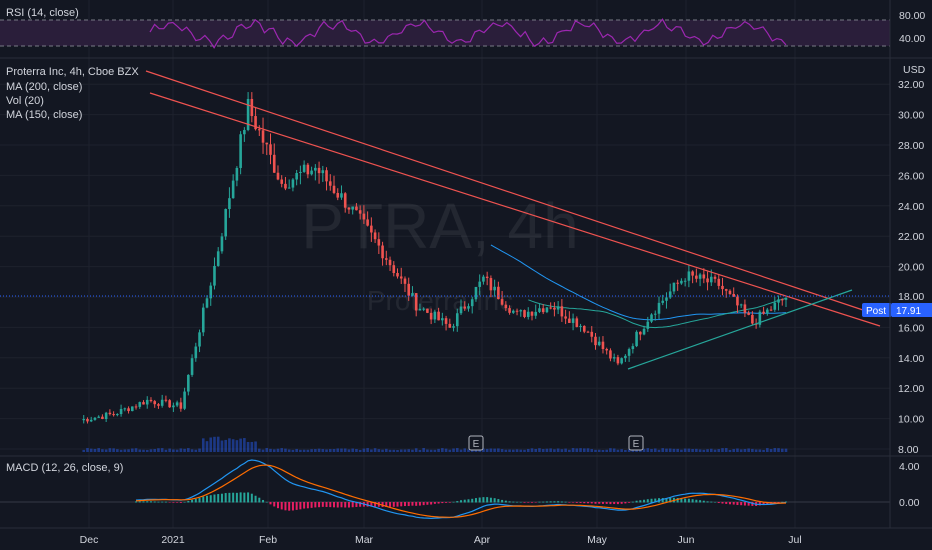 This screenshot has width=932, height=550. I want to click on indicator-ma200-label: MA (200, close), so click(44, 87).